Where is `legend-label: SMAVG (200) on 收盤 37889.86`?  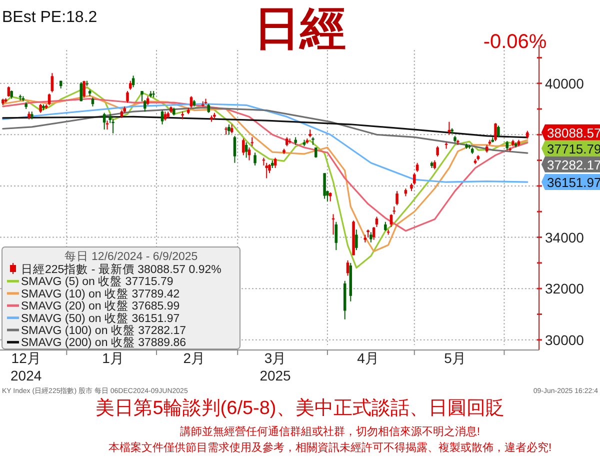 legend-label: SMAVG (200) on 收盤 37889.86 is located at coordinates (103, 343).